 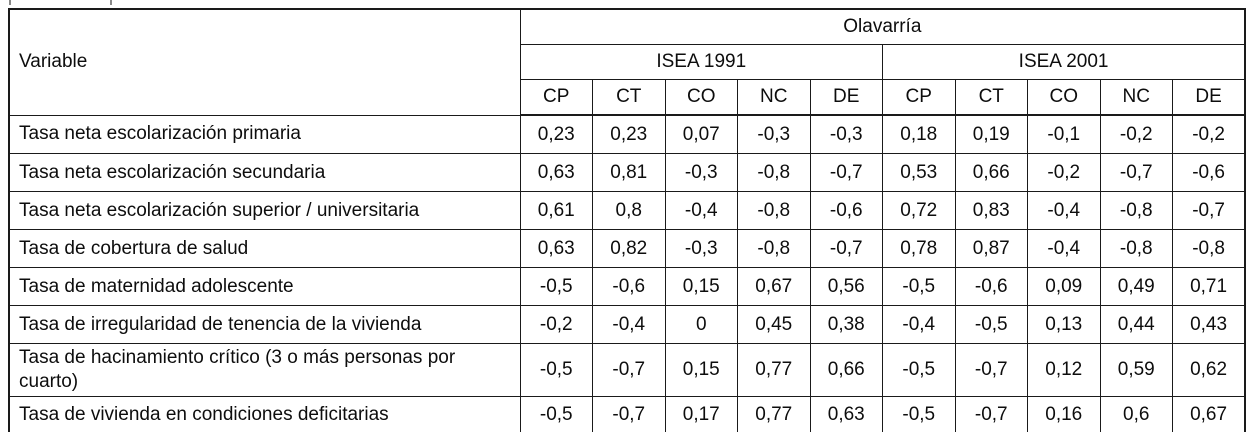 What do you see at coordinates (919, 248) in the screenshot?
I see `value-2001-cp: 0,78` at bounding box center [919, 248].